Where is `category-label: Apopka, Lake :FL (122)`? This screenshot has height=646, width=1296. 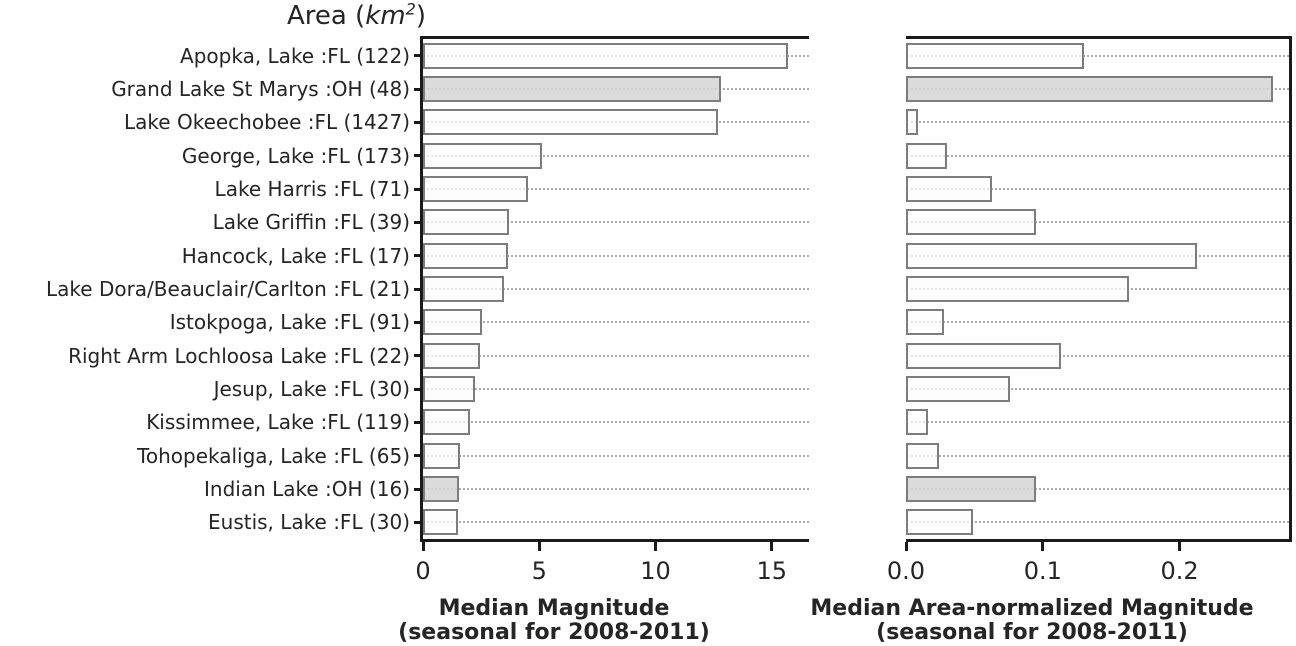 category-label: Apopka, Lake :FL (122) is located at coordinates (295, 55).